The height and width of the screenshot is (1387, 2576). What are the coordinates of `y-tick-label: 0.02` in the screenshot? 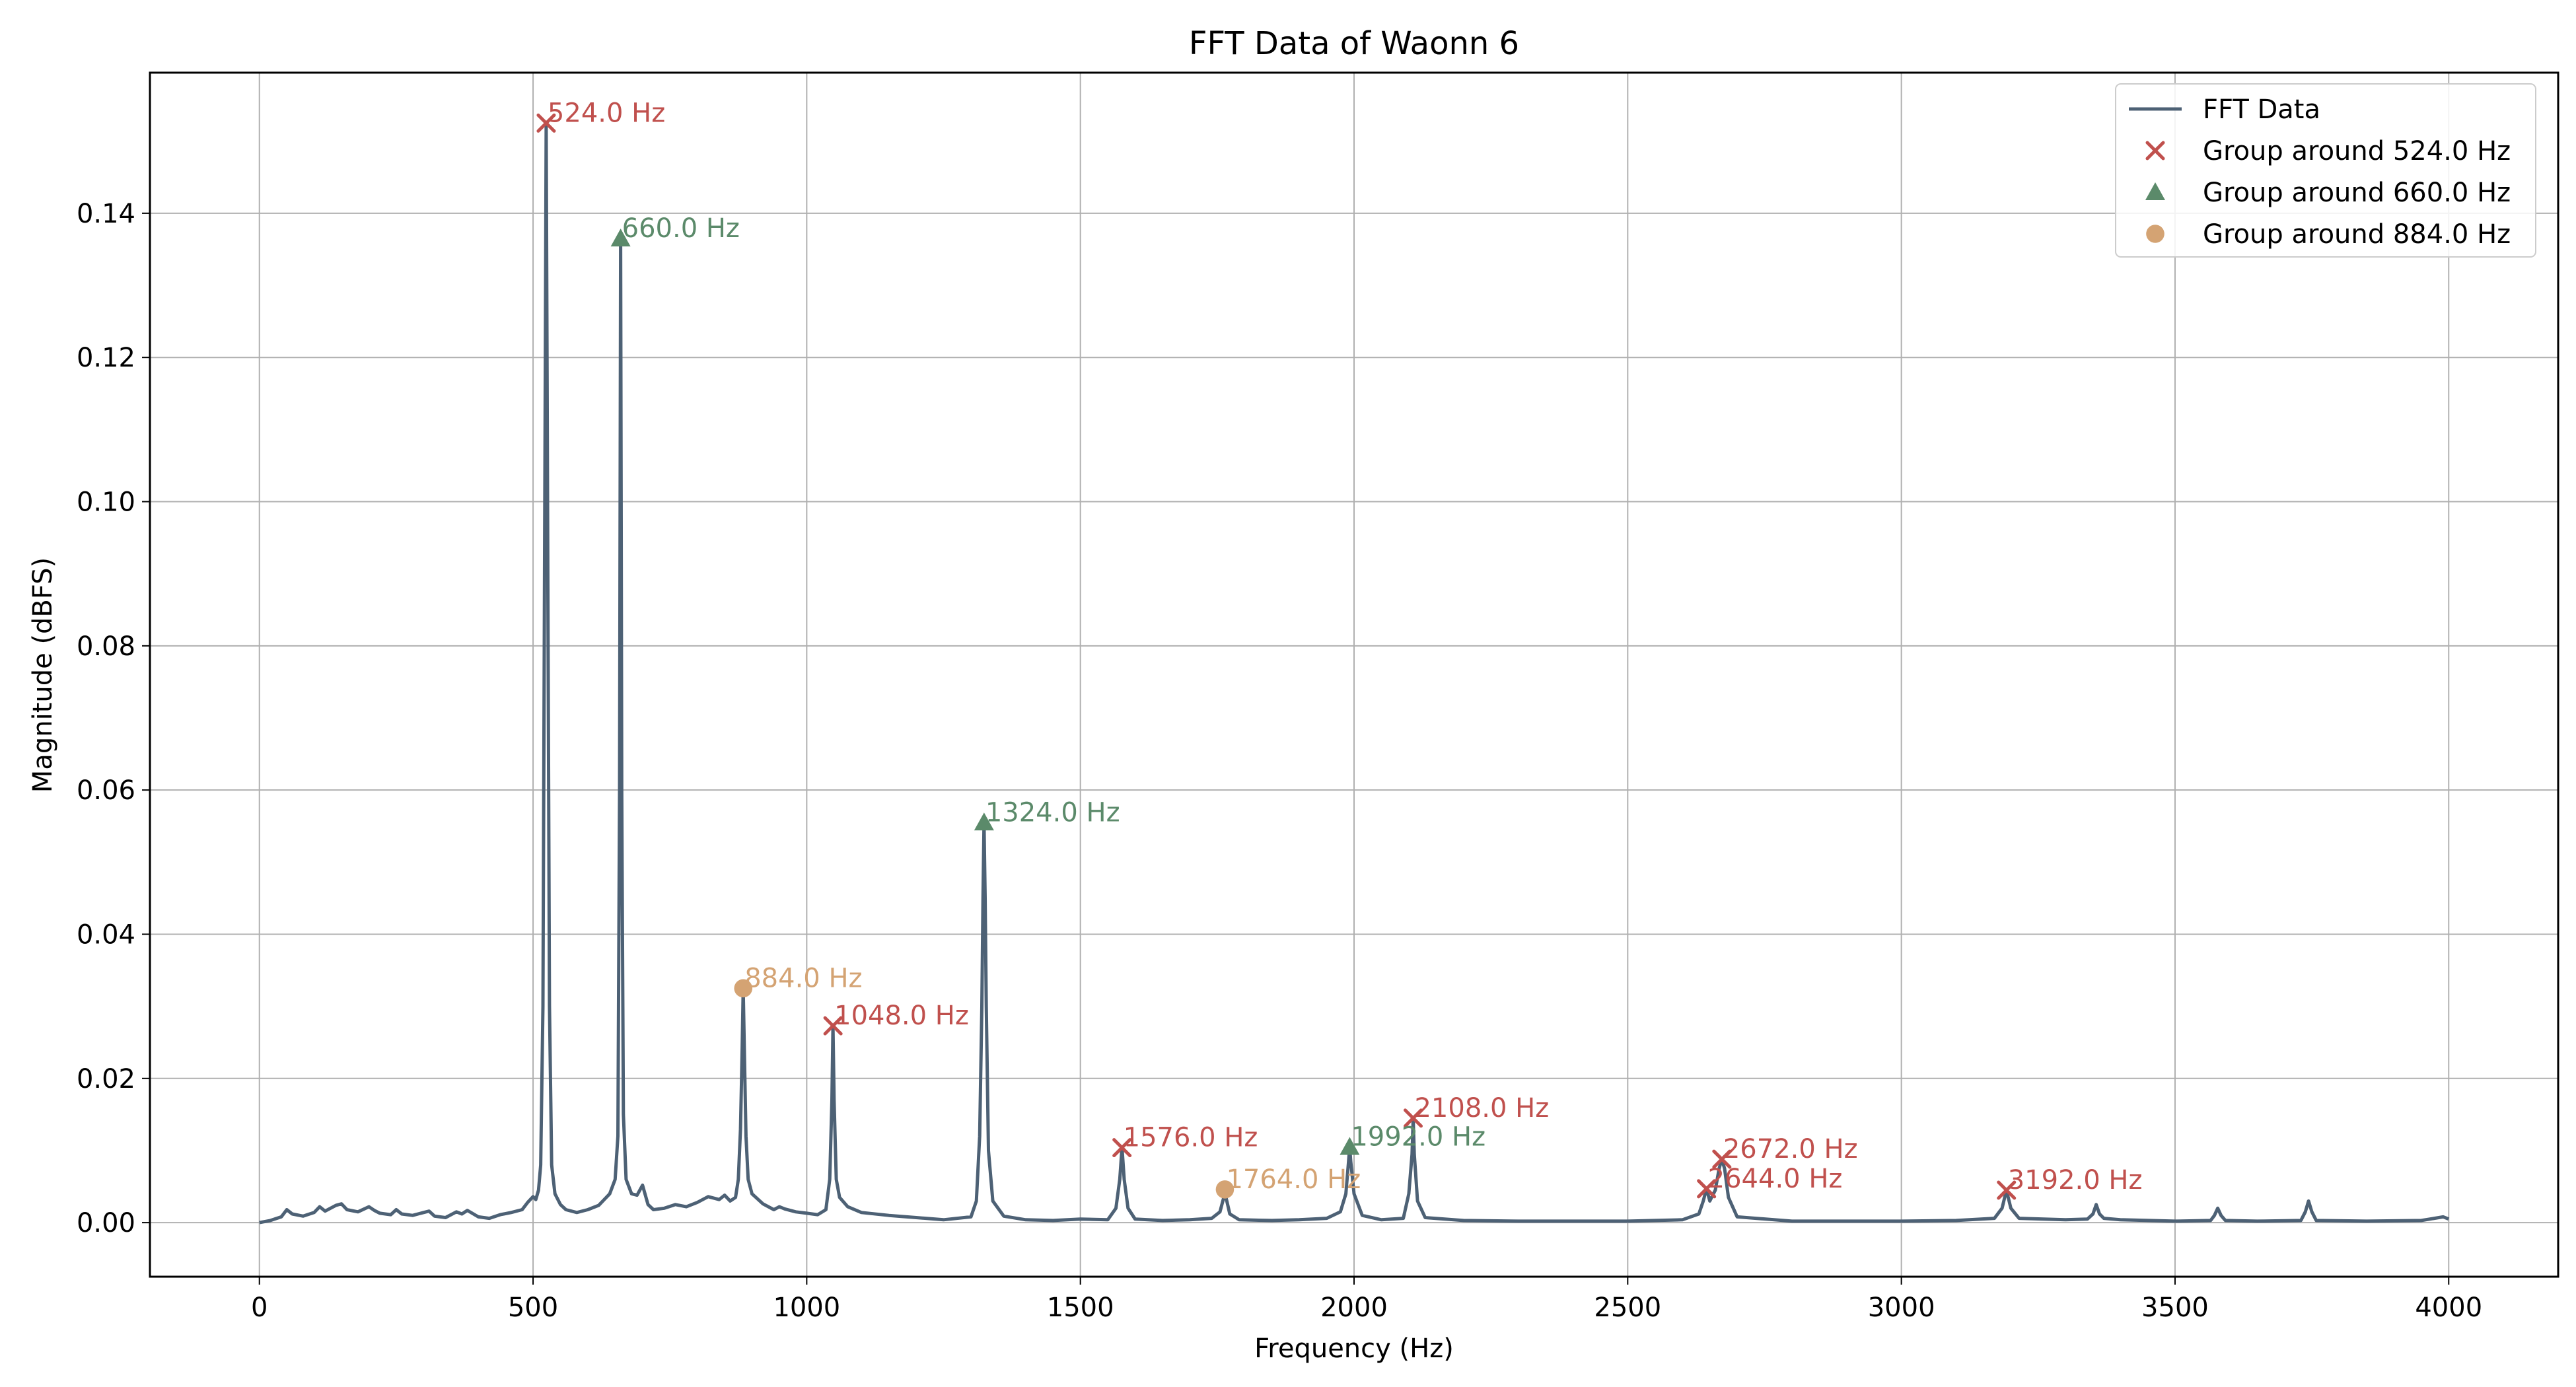 It's located at (106, 1079).